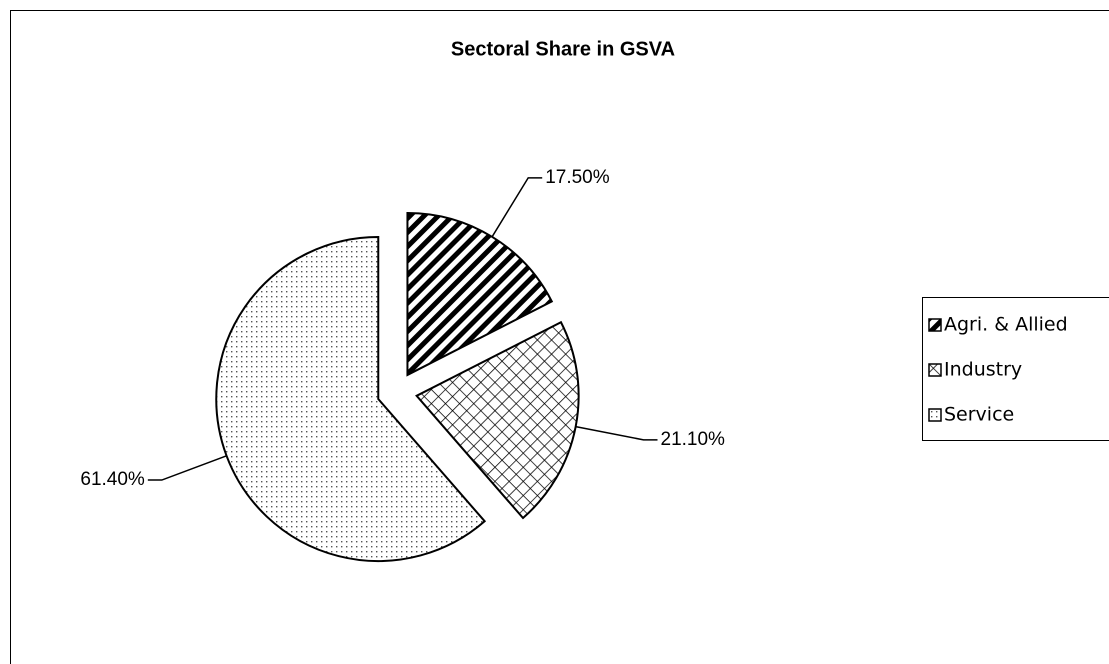 The width and height of the screenshot is (1109, 664). What do you see at coordinates (693, 439) in the screenshot?
I see `data-label: 21.10%` at bounding box center [693, 439].